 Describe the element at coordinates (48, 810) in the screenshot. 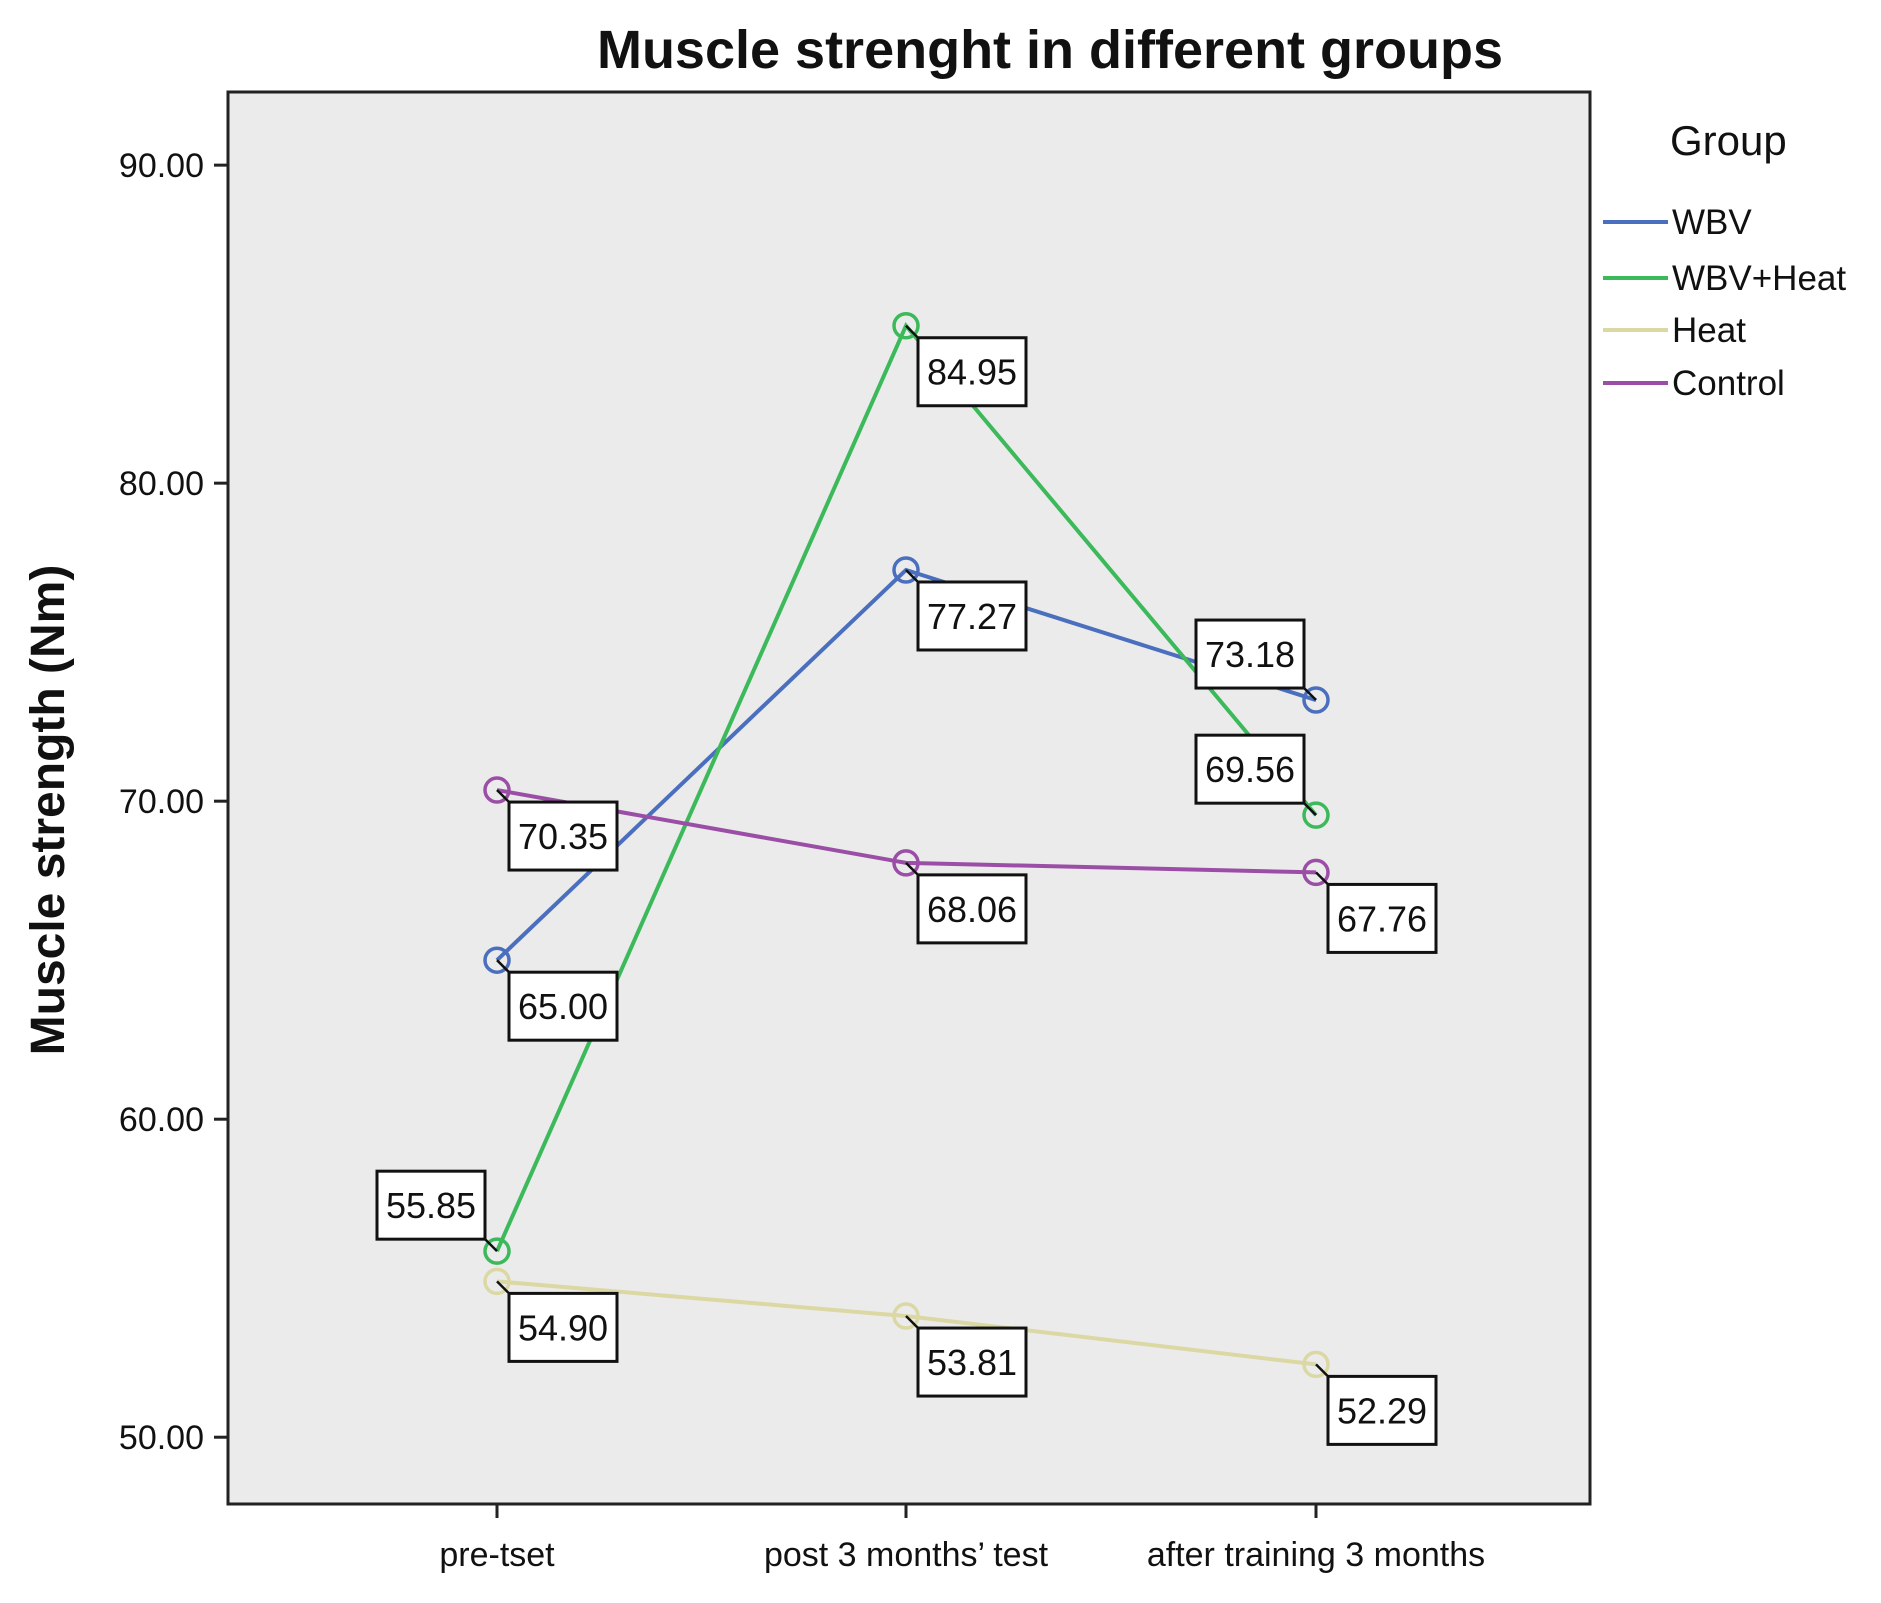

I see `y-axis-label: Muscle strength (Nm)` at that location.